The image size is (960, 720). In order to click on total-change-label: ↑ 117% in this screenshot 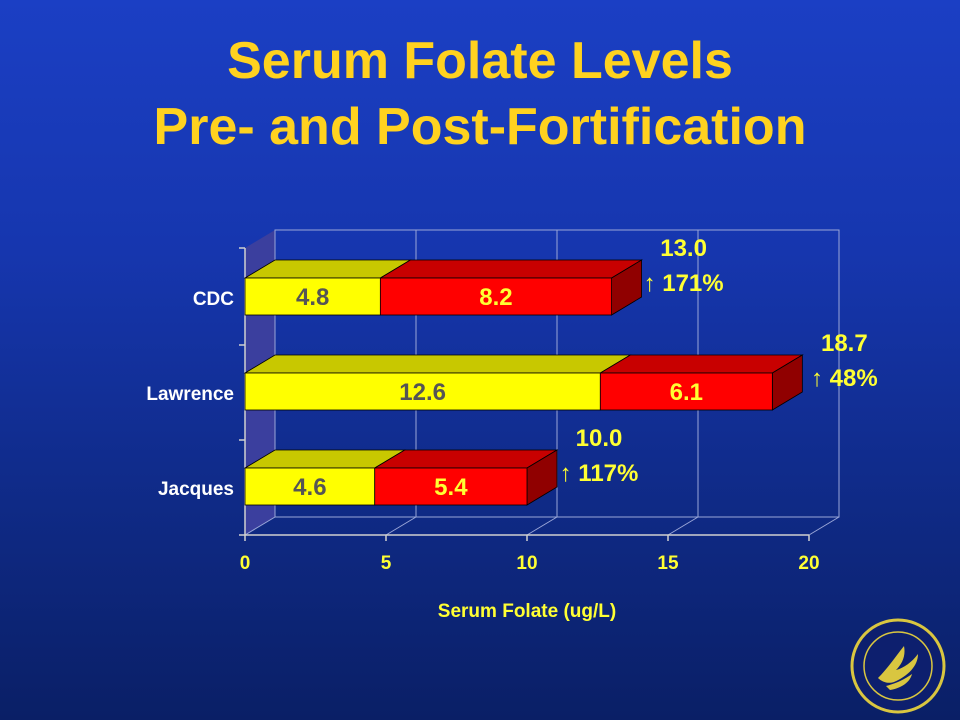, I will do `click(599, 473)`.